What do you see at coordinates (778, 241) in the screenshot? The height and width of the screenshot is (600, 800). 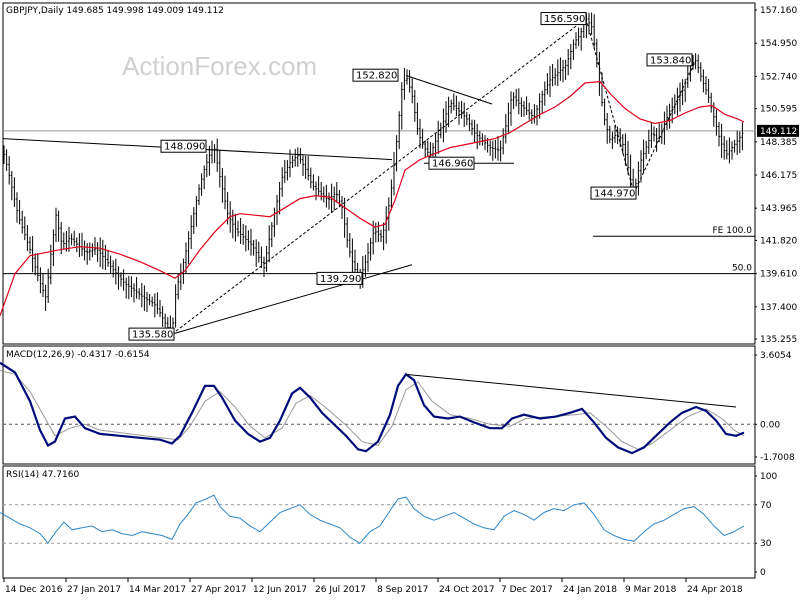 I see `price-tick-label: 141.820` at bounding box center [778, 241].